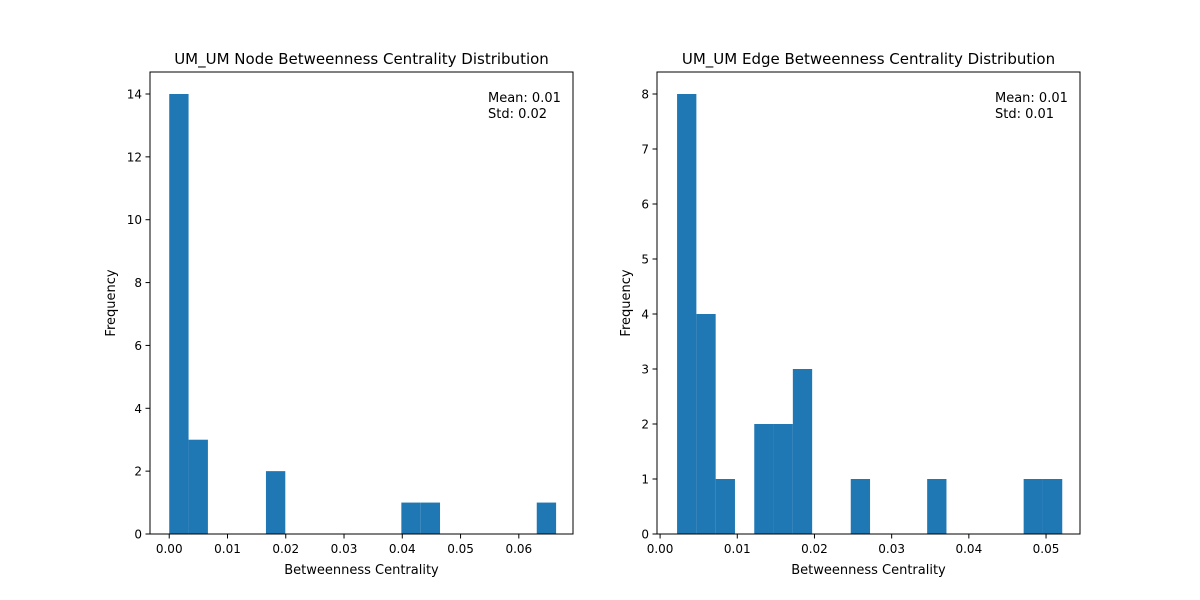  What do you see at coordinates (645, 260) in the screenshot?
I see `y-tick-label: 5` at bounding box center [645, 260].